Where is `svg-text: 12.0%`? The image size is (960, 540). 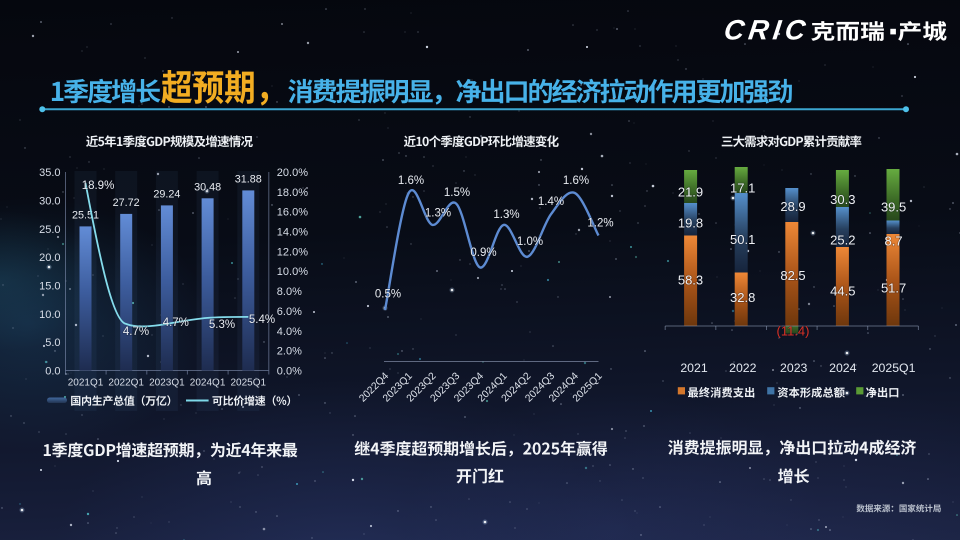 svg-text: 12.0% is located at coordinates (292, 252).